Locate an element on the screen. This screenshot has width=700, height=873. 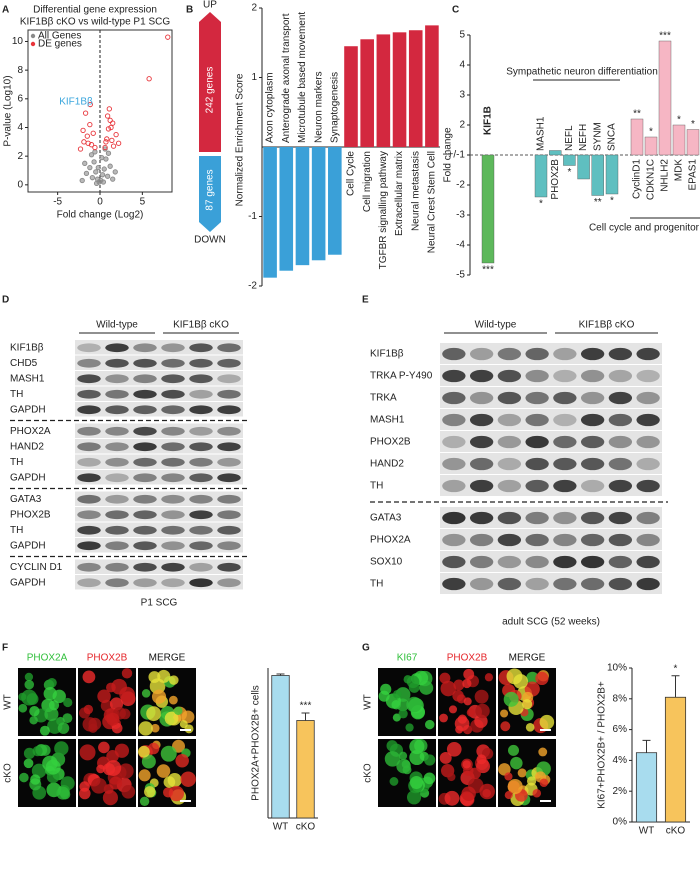
group-label: Wild-type is located at coordinates (117, 325).